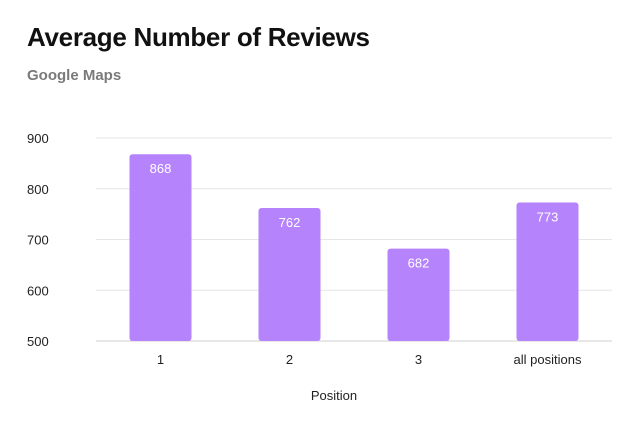 The width and height of the screenshot is (641, 435). Describe the element at coordinates (290, 222) in the screenshot. I see `bar-value-label: 762` at that location.